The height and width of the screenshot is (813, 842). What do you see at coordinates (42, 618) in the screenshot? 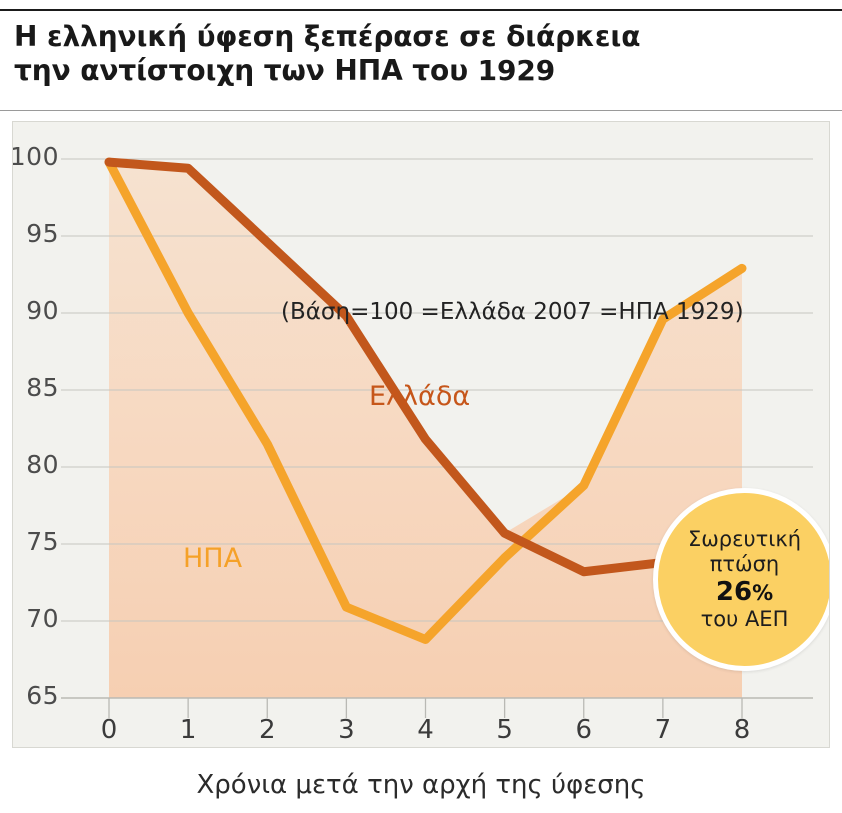
I see `y-tick-70: 70` at bounding box center [42, 618].